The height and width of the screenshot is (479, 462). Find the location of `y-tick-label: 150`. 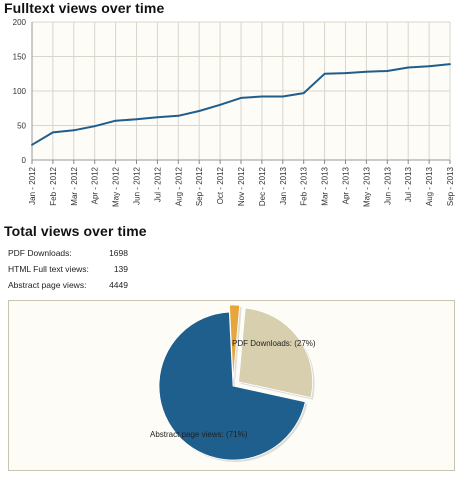

y-tick-label: 150 is located at coordinates (20, 57).